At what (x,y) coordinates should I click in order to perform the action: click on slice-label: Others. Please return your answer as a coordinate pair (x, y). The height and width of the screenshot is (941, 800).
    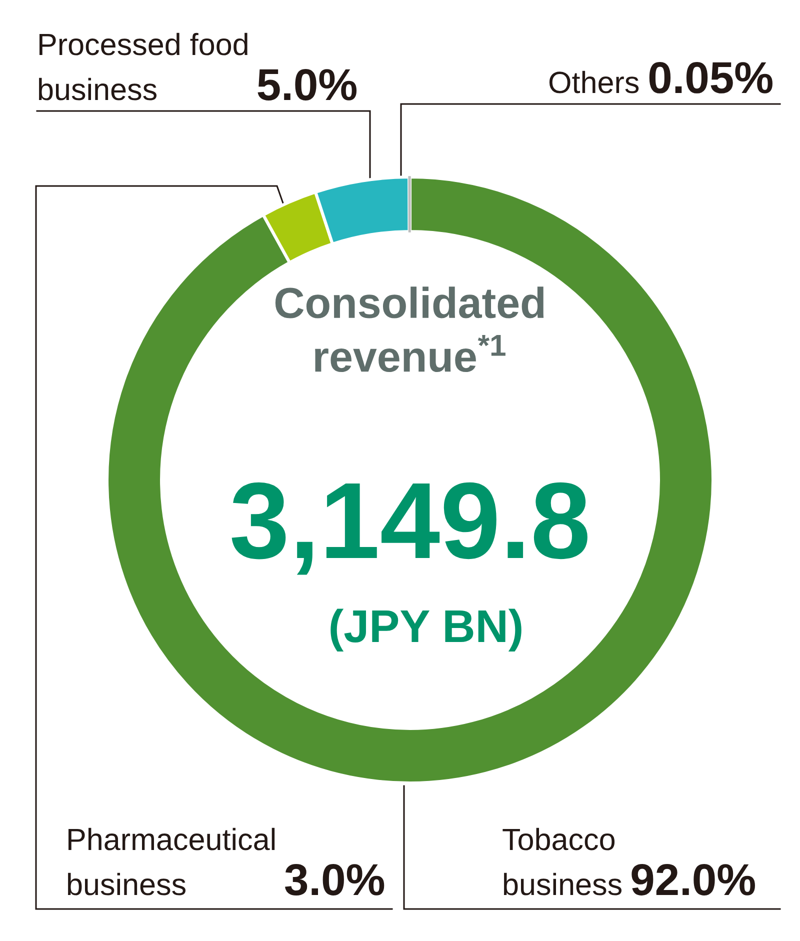
    Looking at the image, I should click on (594, 82).